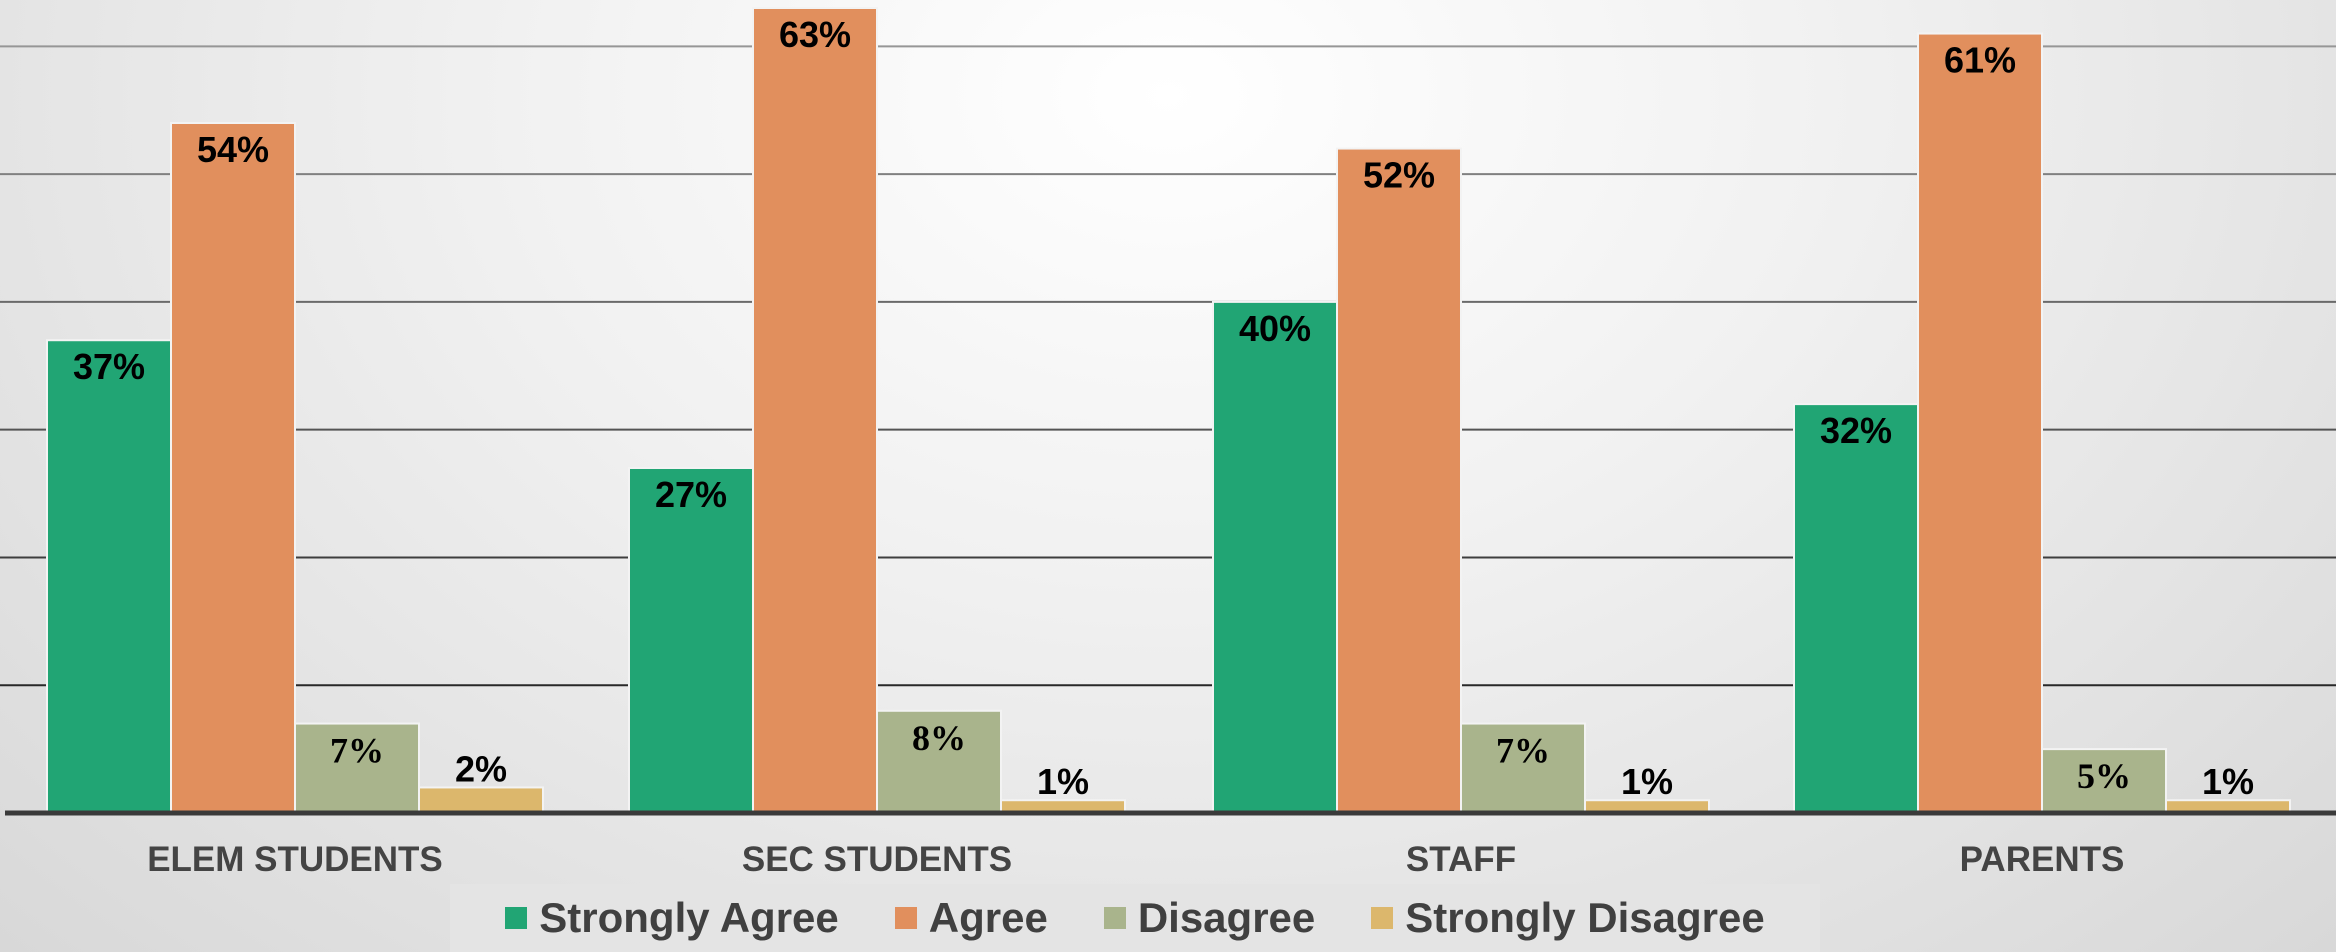 Image resolution: width=2336 pixels, height=952 pixels. Describe the element at coordinates (1275, 328) in the screenshot. I see `data-label: 40%` at that location.